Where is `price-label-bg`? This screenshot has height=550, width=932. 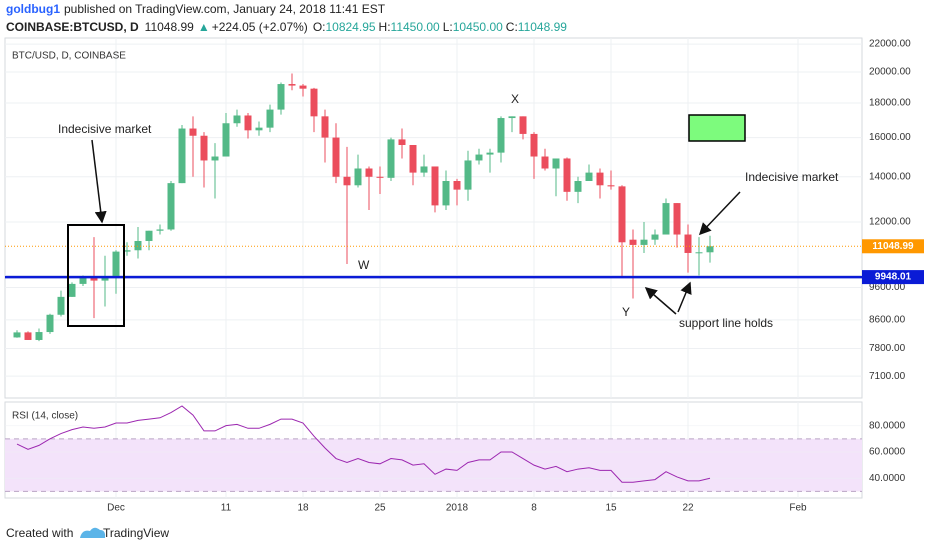 price-label-bg is located at coordinates (893, 246).